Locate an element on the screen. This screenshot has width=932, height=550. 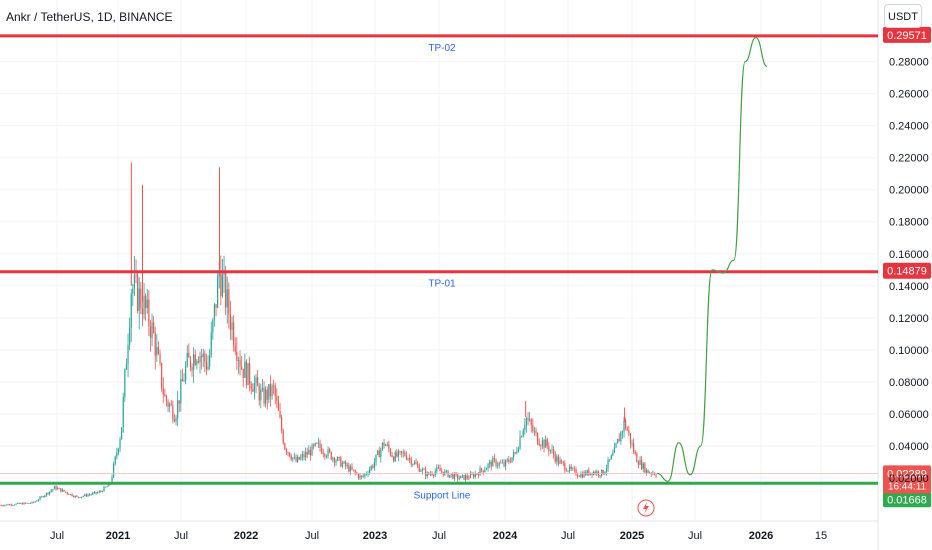
y-tick-label: 0.20000 is located at coordinates (909, 191).